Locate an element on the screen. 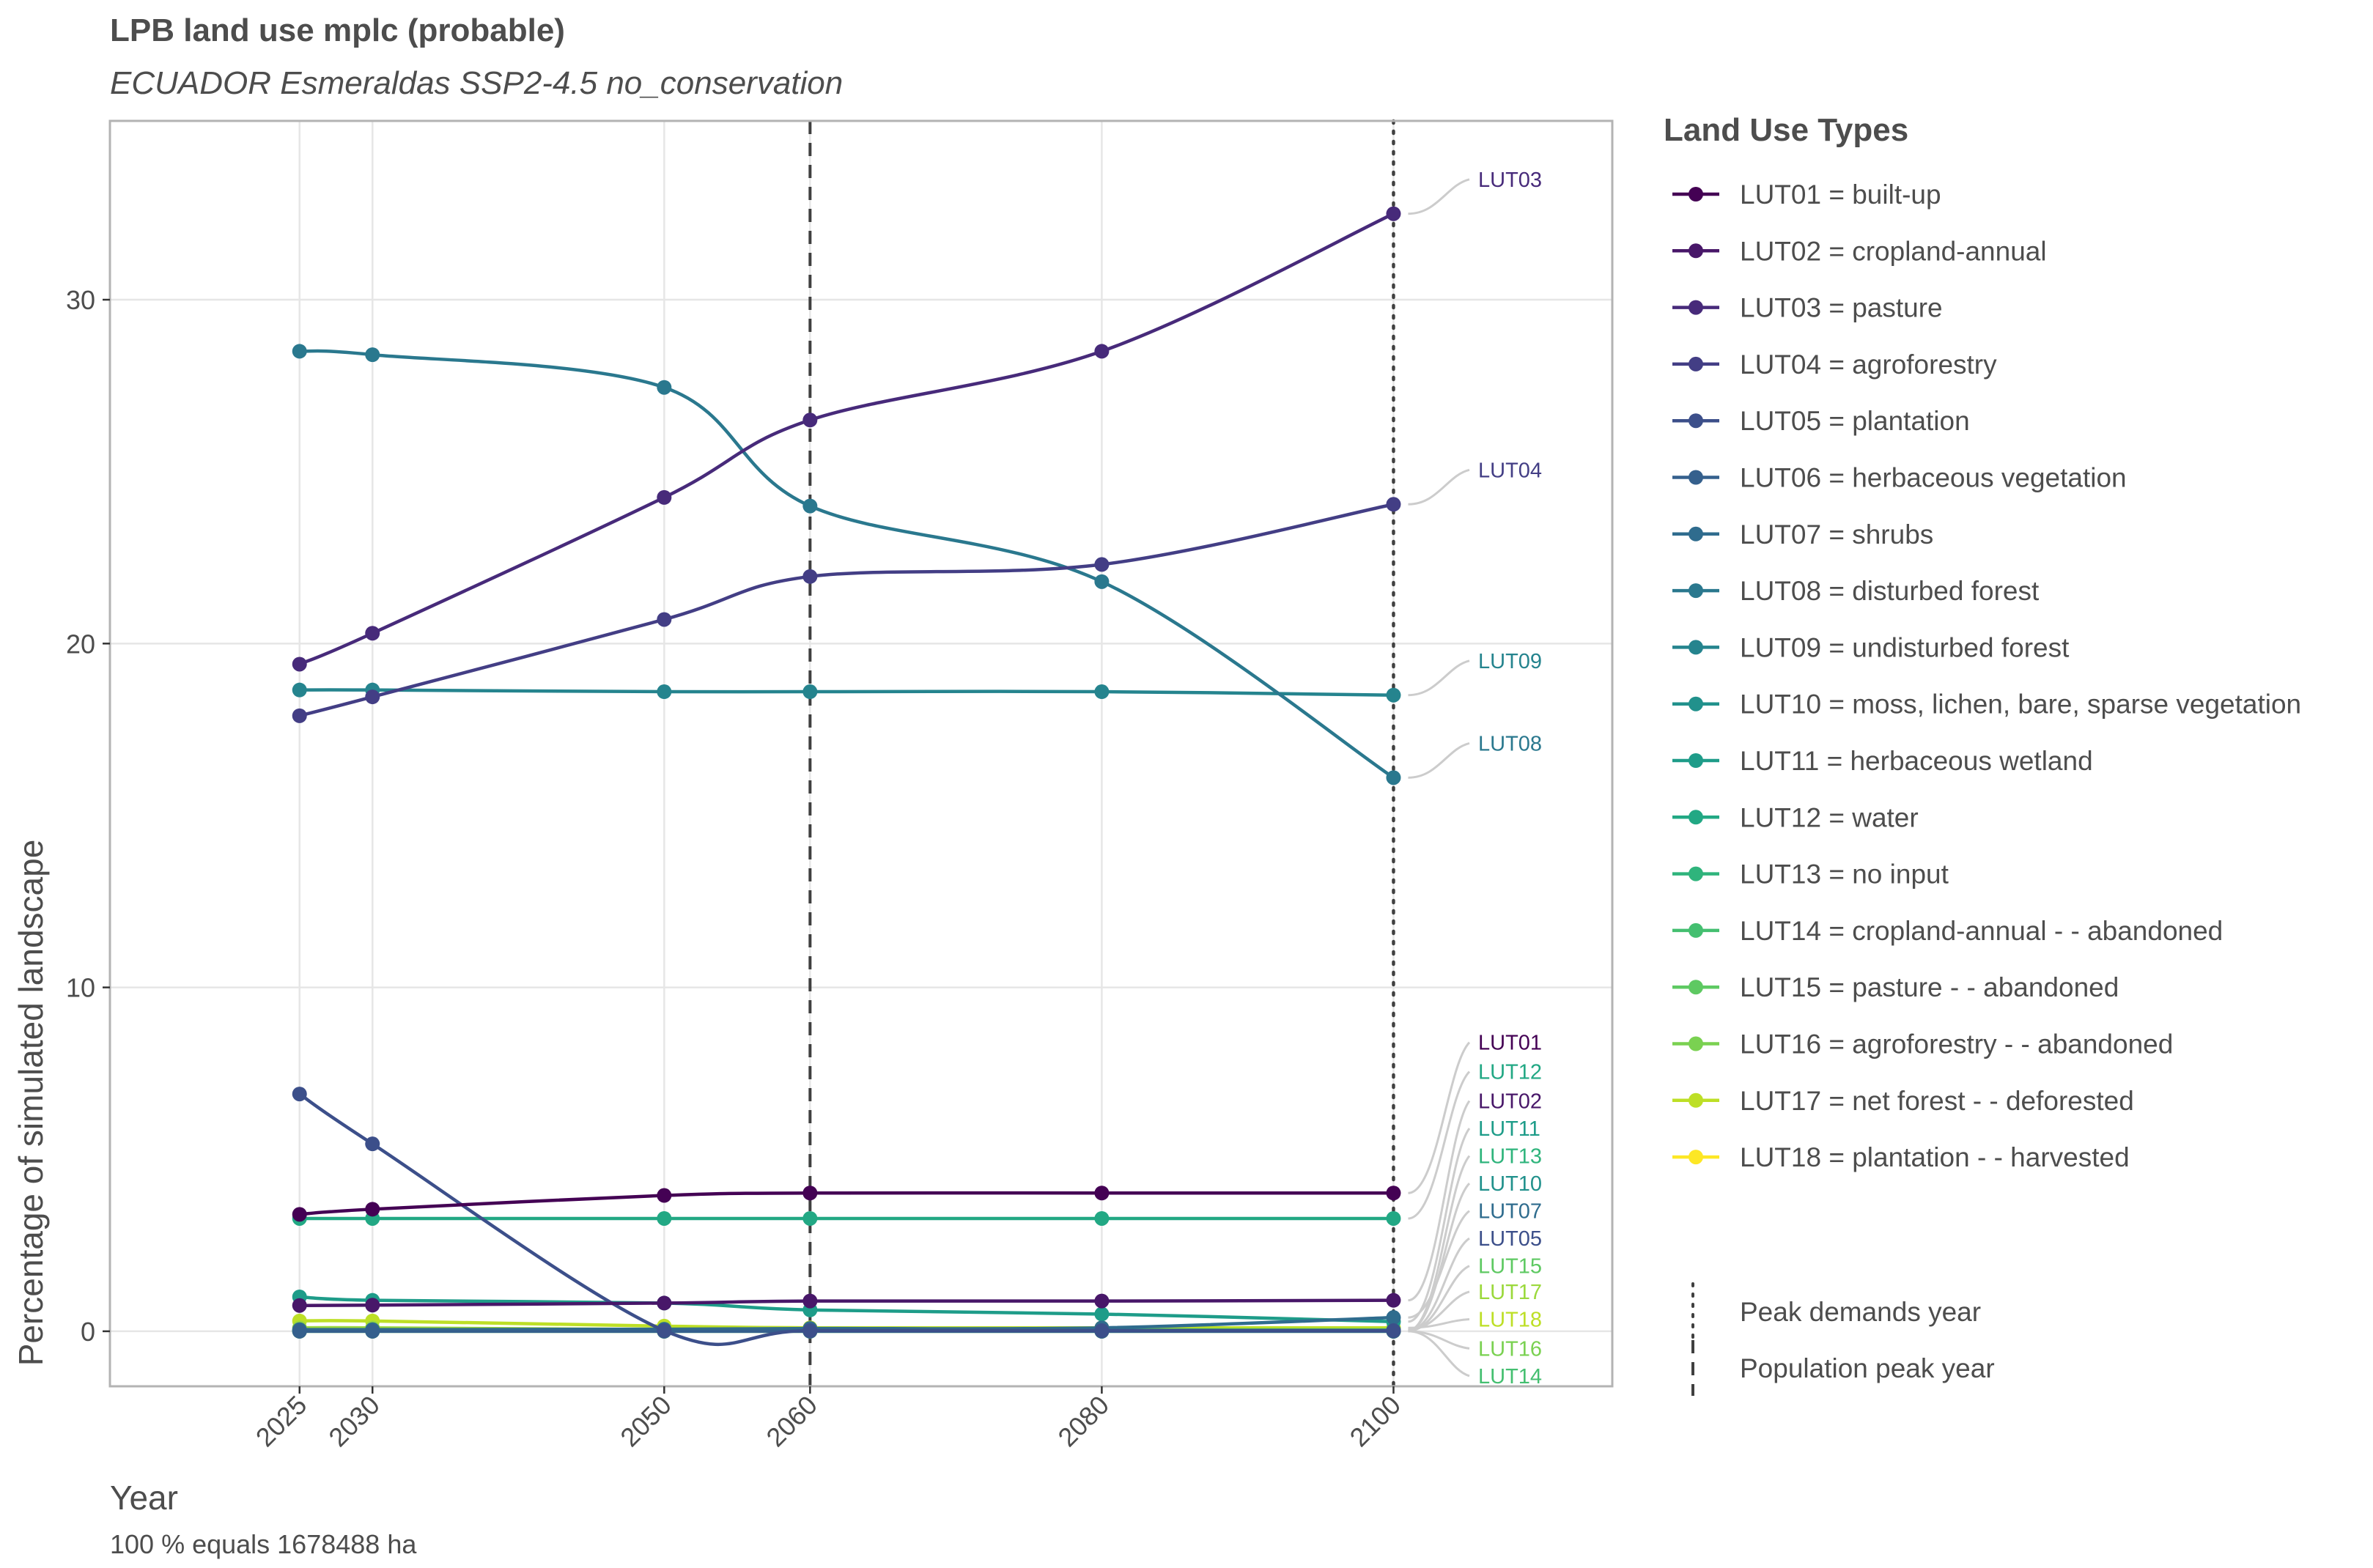  series-lut04 is located at coordinates (846, 610).